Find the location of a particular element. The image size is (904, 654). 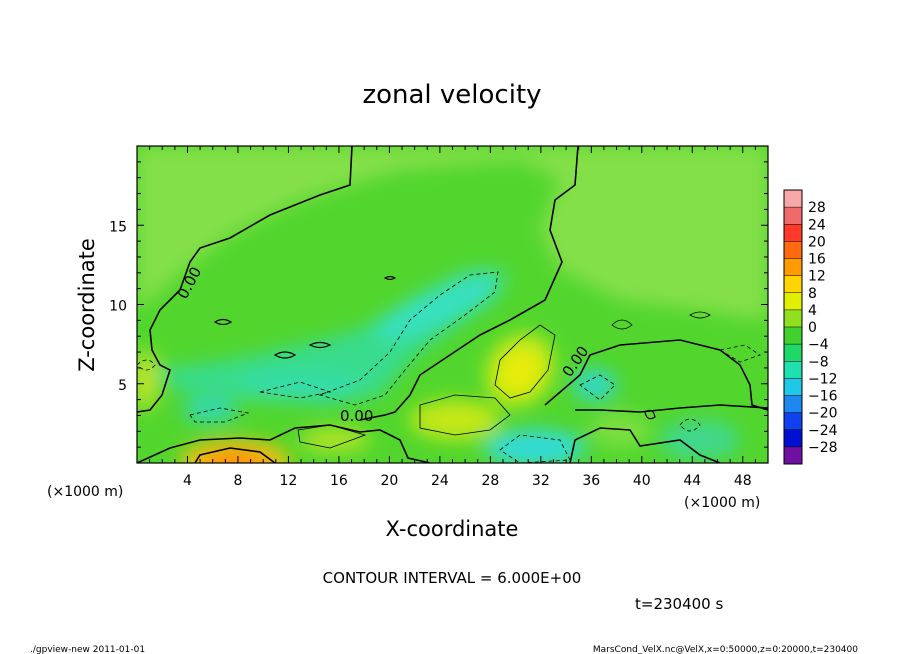

colorbar-label: −24 is located at coordinates (823, 431).